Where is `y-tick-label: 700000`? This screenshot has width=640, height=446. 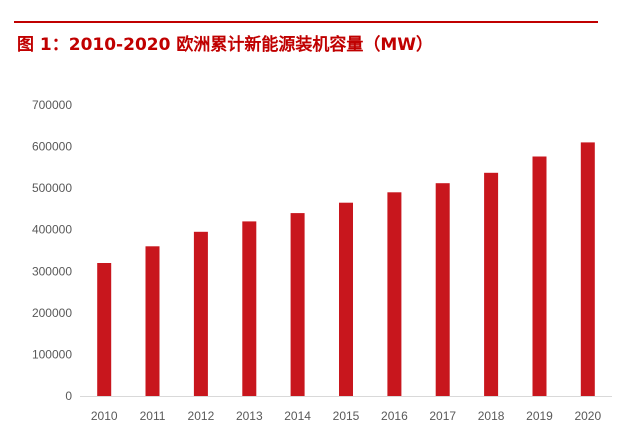
y-tick-label: 700000 is located at coordinates (52, 105).